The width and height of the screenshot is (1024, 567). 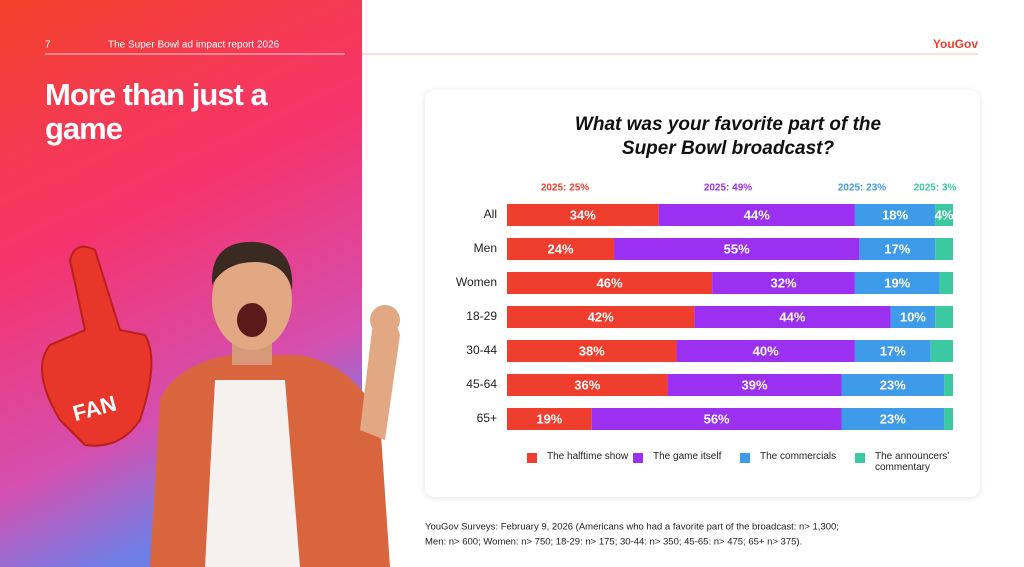 I want to click on chart-title: Super Bowl broadcast?, so click(x=728, y=148).